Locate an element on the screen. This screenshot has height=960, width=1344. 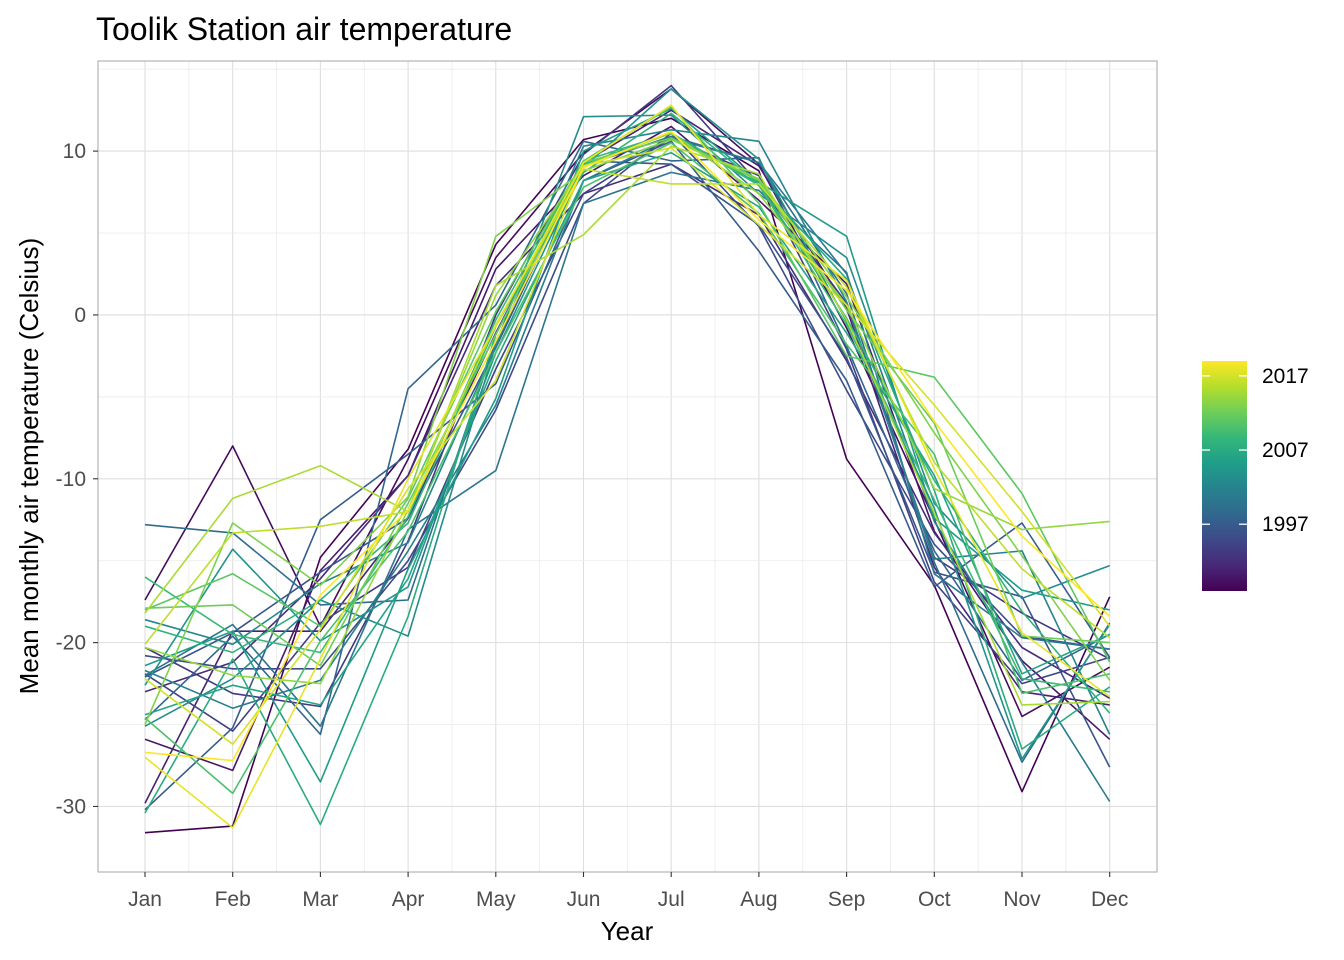
chart-title: Toolik Station air temperature is located at coordinates (304, 29).